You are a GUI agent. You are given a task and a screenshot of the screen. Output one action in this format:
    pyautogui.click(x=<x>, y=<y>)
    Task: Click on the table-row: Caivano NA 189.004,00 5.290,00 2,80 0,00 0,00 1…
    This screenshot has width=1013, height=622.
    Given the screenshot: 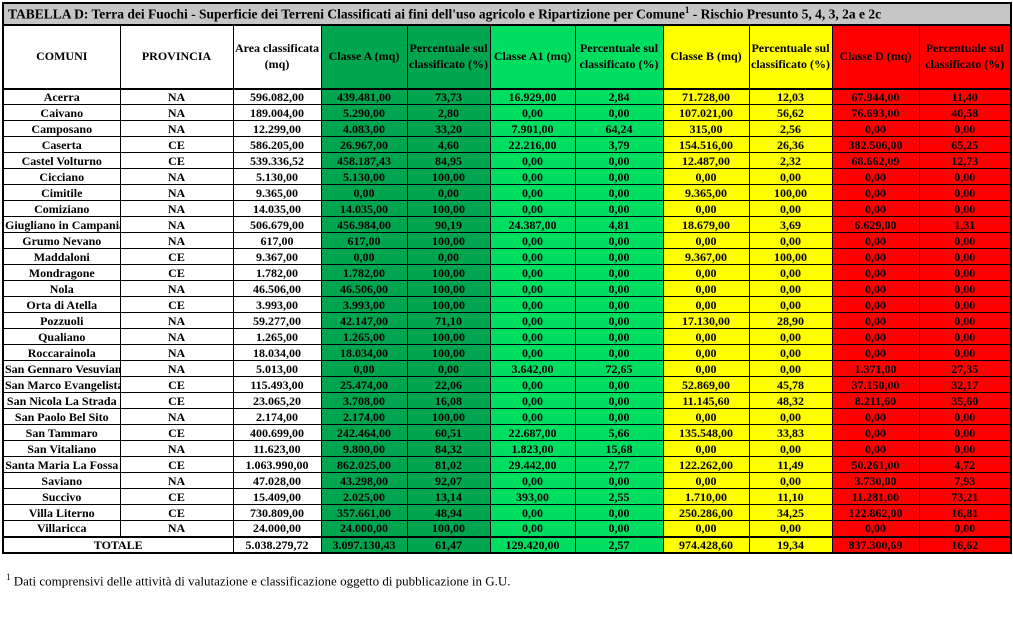 What is the action you would take?
    pyautogui.click(x=507, y=112)
    